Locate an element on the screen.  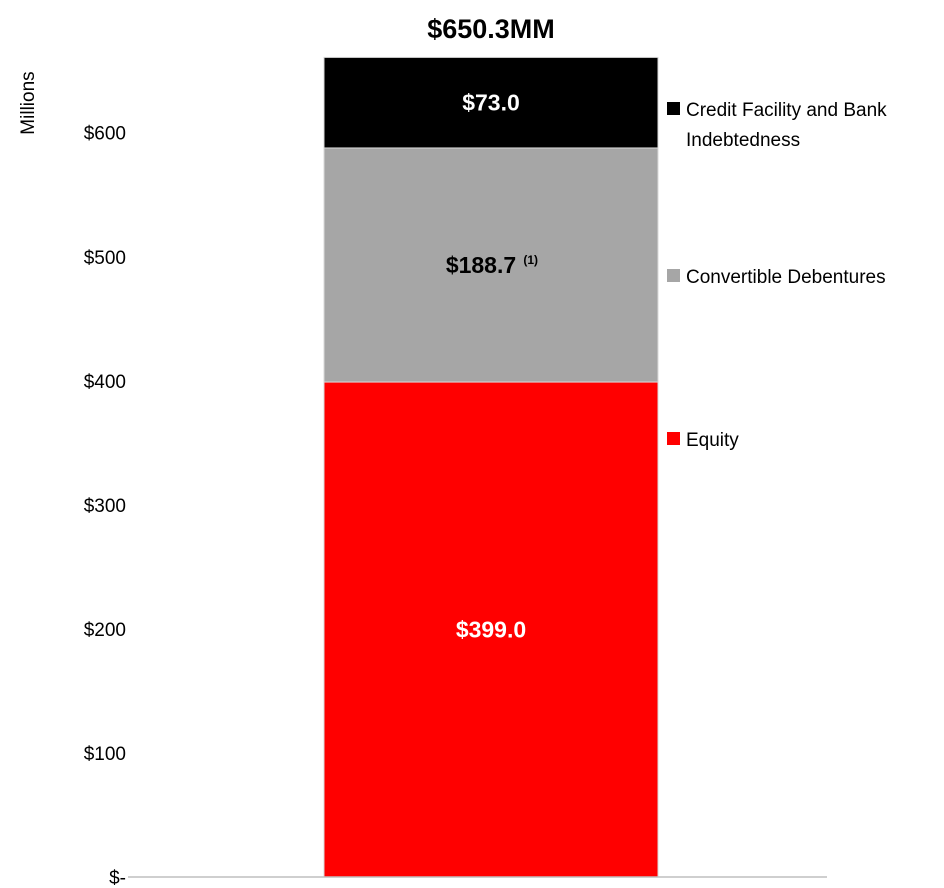
data-label: $399.0 is located at coordinates (491, 630).